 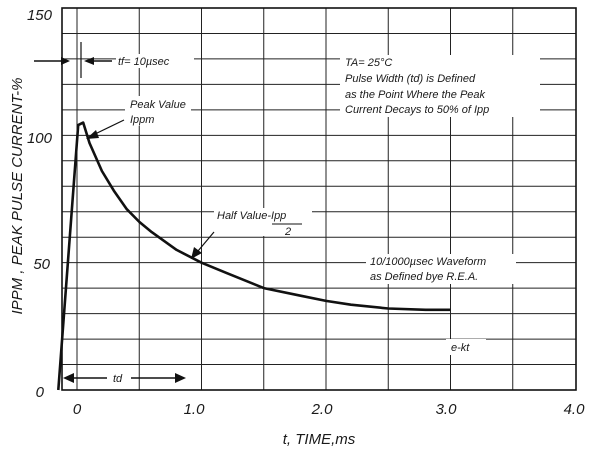 I want to click on td-arrow-right-head-icon, so click(x=180, y=378).